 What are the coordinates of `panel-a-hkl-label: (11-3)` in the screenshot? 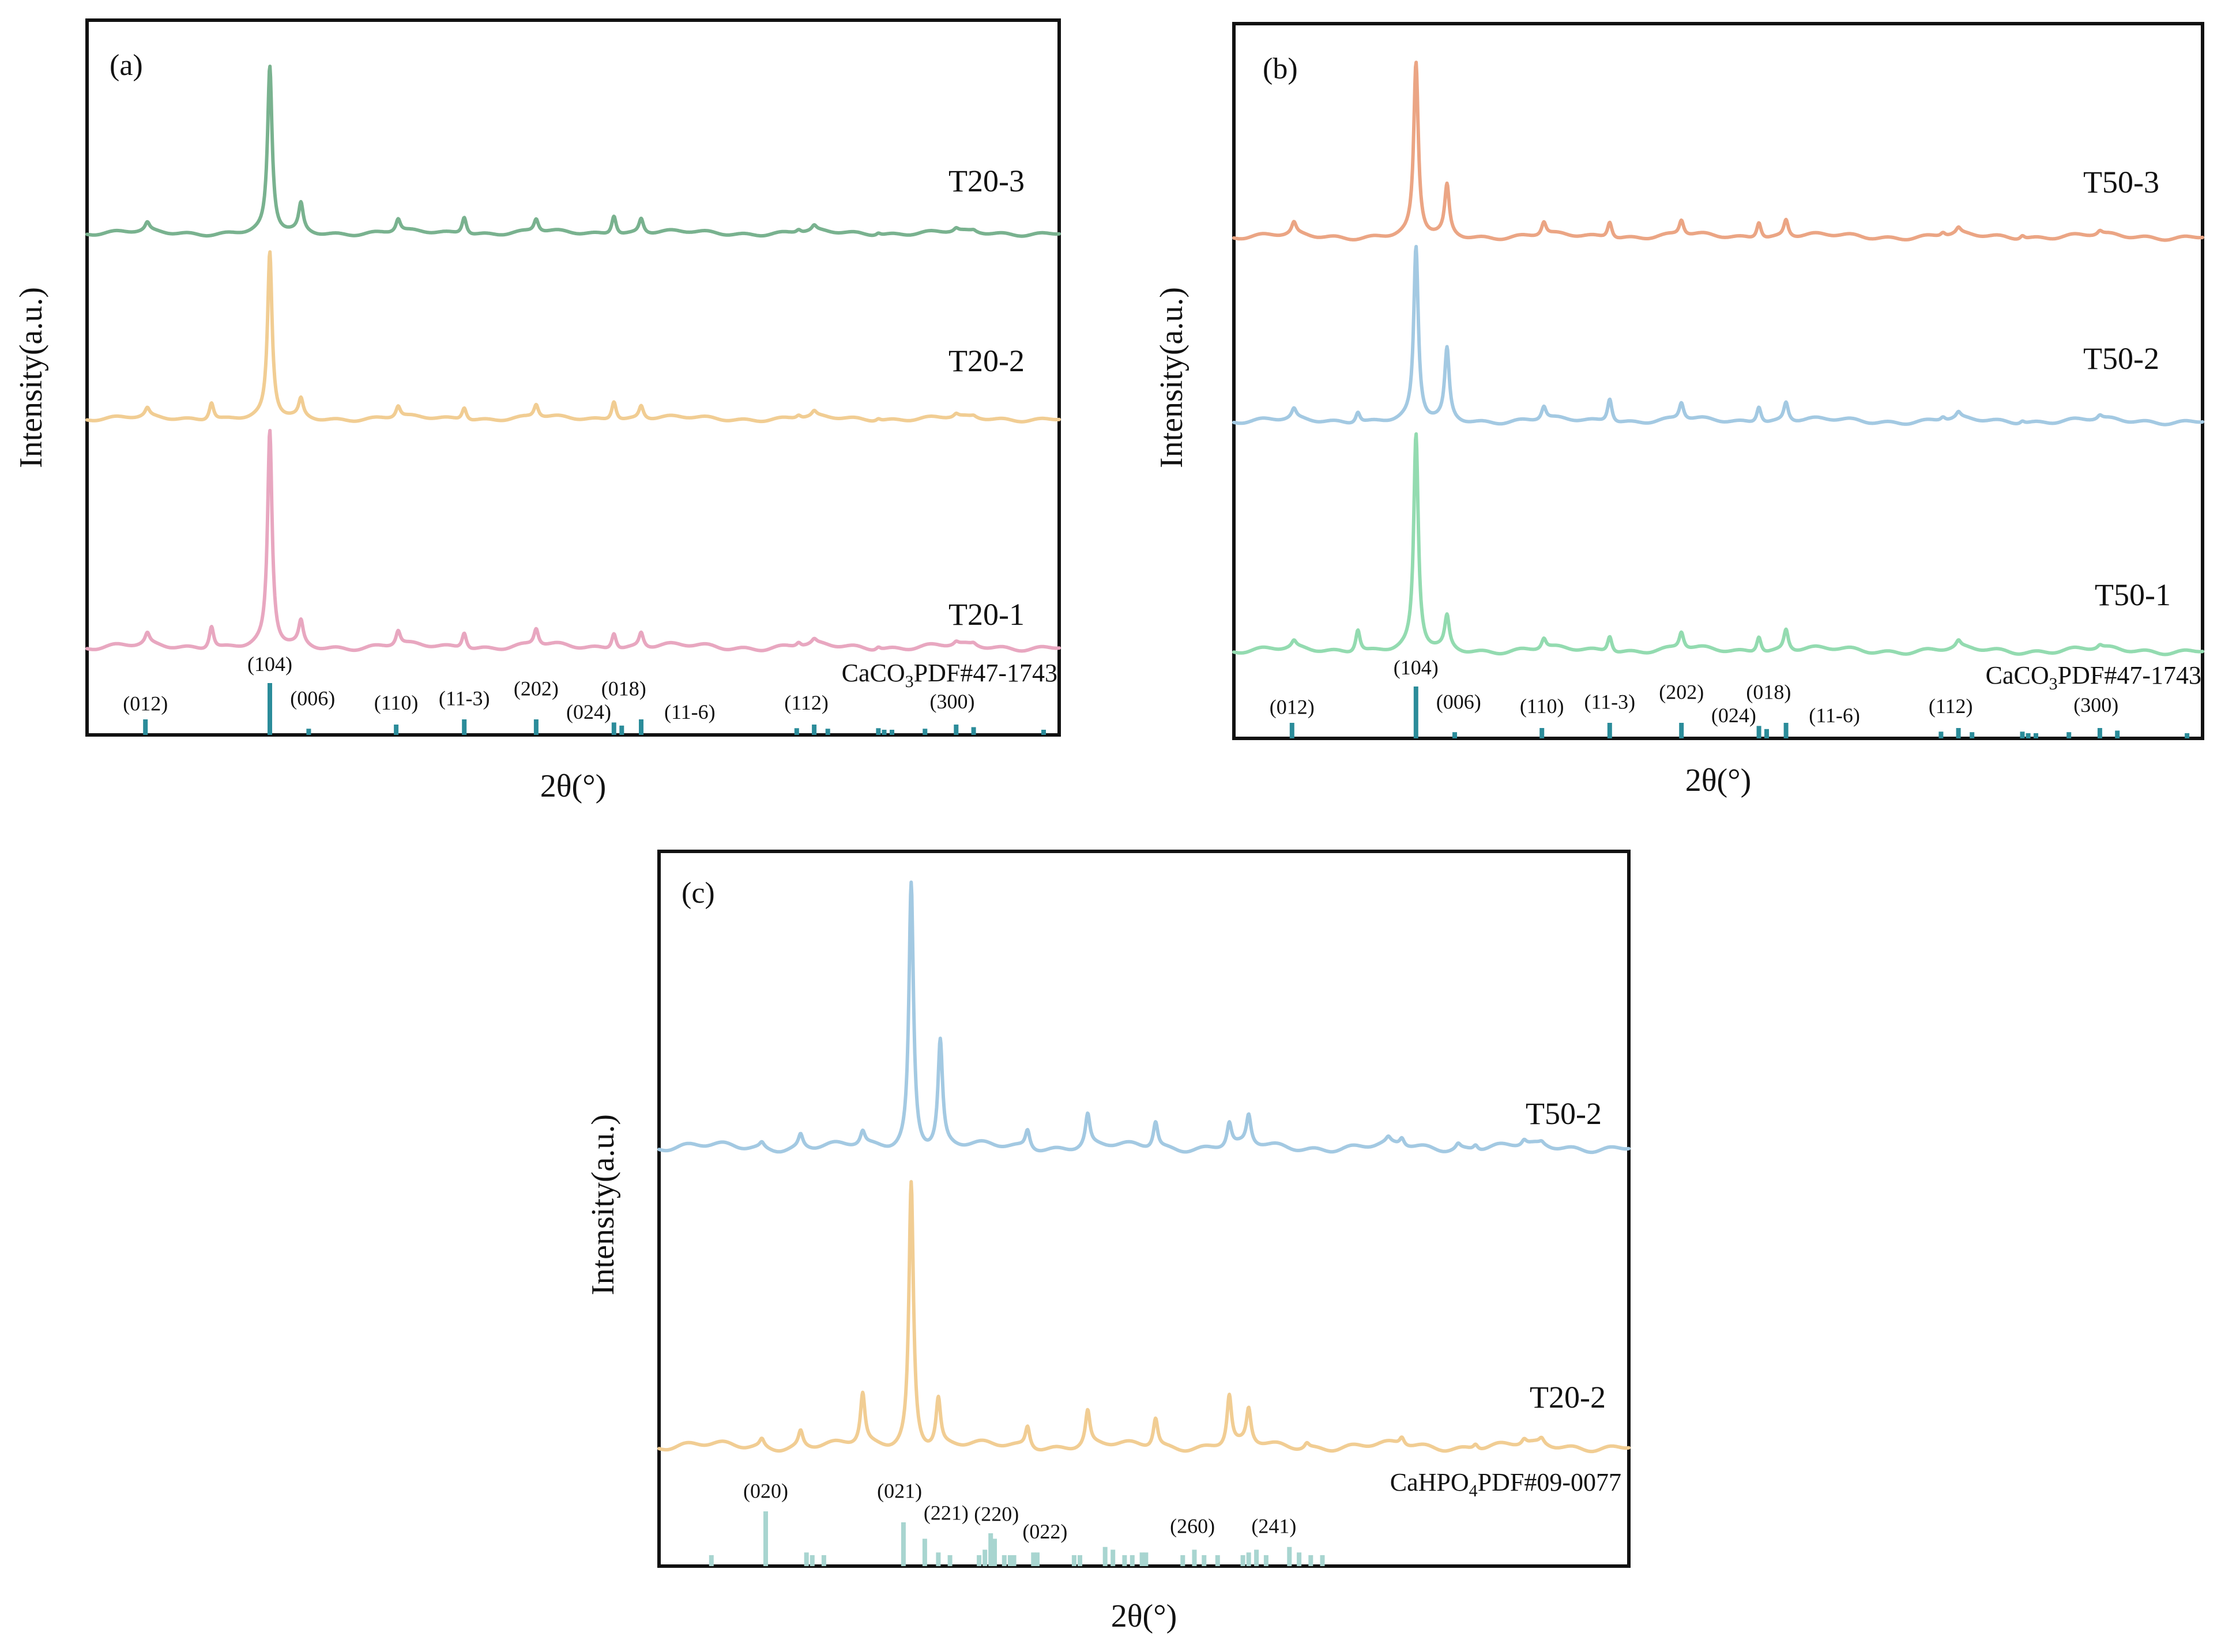 It's located at (465, 698).